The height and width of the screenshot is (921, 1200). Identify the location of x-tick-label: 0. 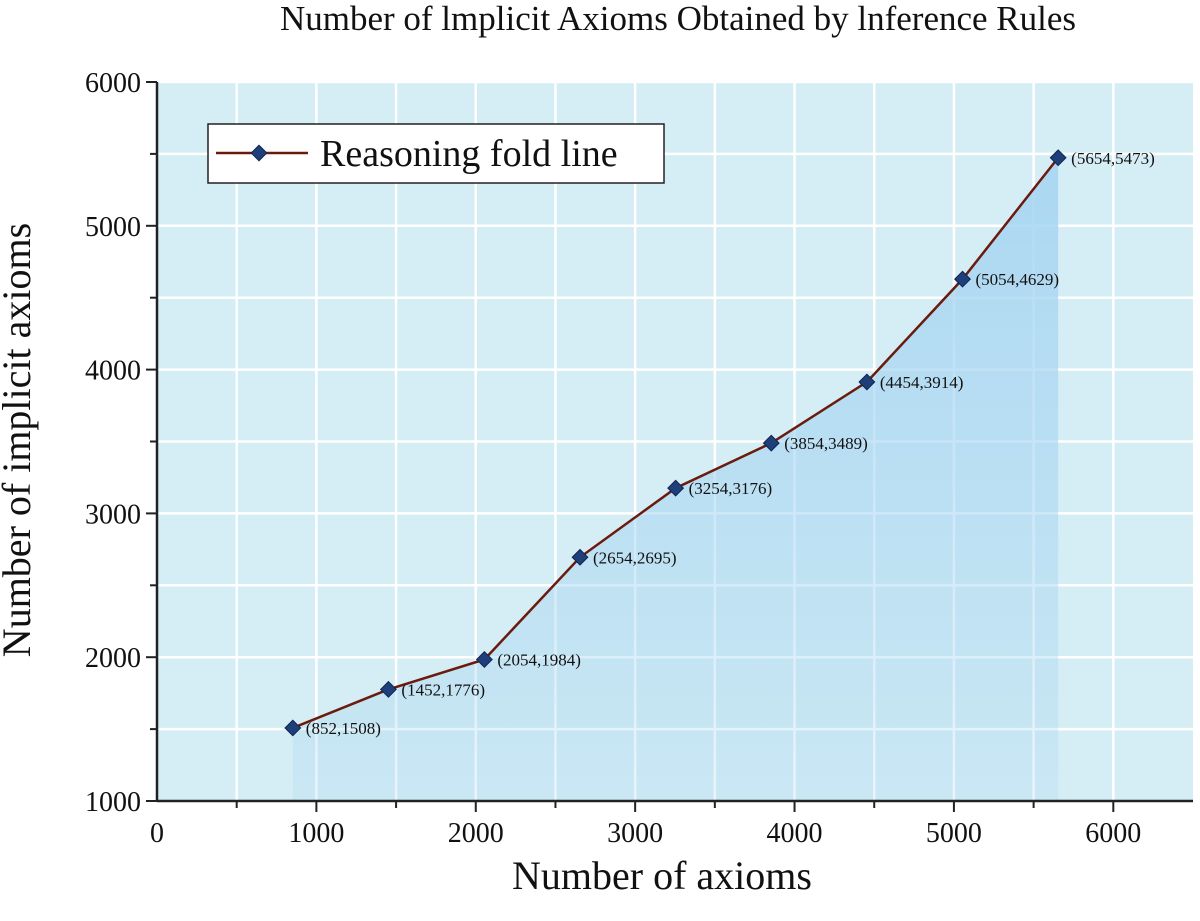
(157, 833).